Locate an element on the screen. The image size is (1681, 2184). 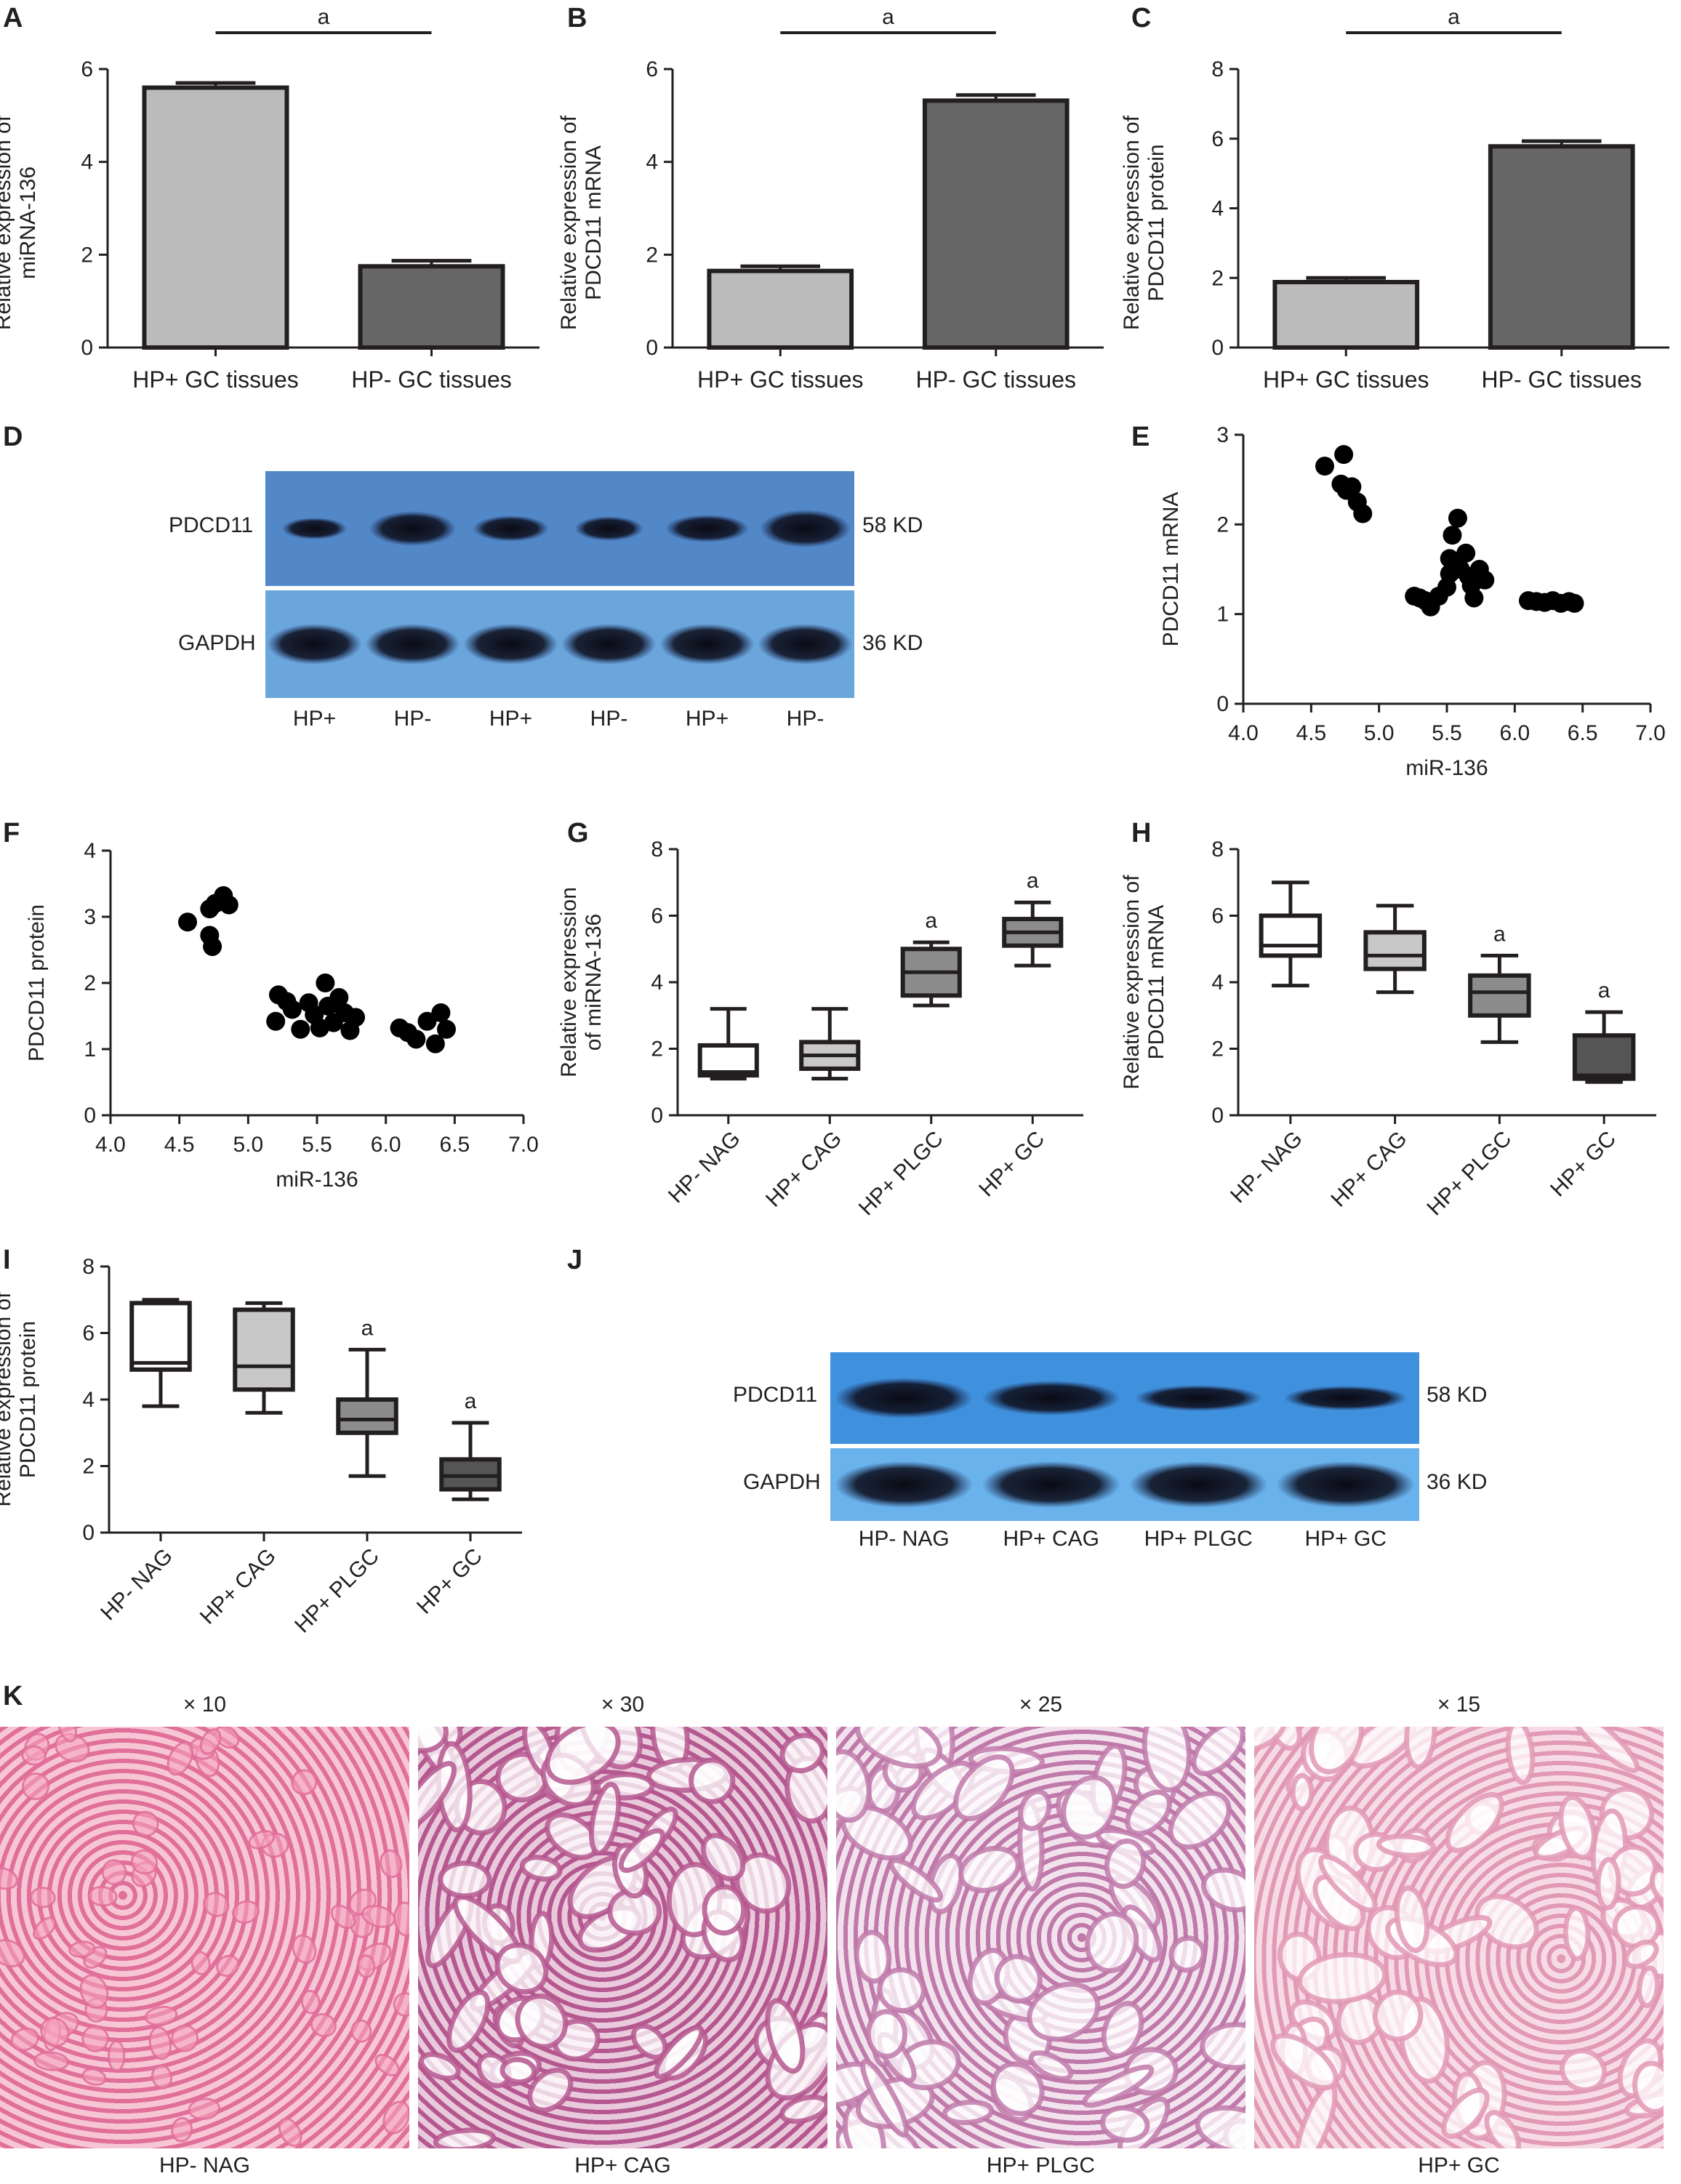
y-axis-label-line: PDCD11 protein is located at coordinates (28, 1399).